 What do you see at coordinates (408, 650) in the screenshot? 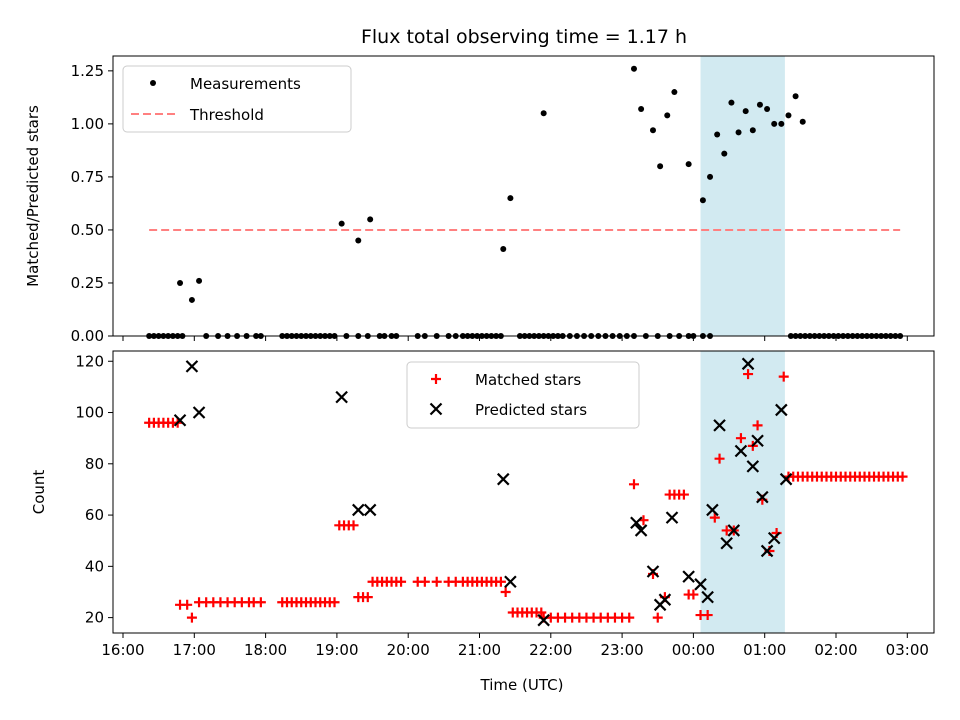
I see `x-tick-label: 20:00` at bounding box center [408, 650].